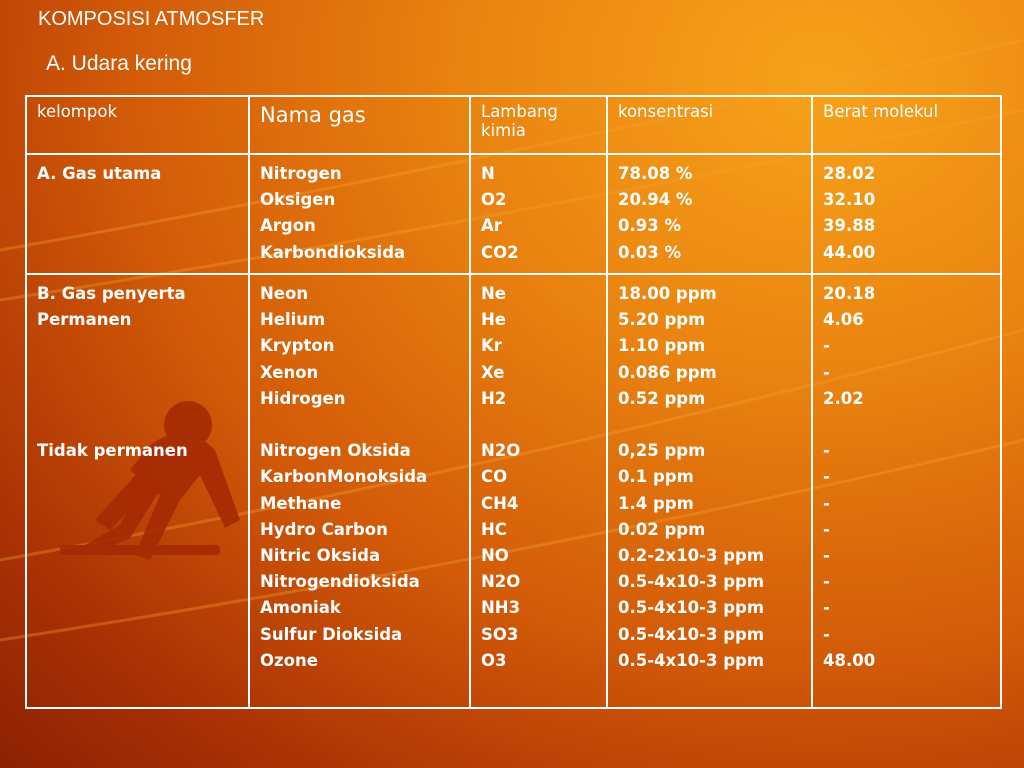 Image resolution: width=1024 pixels, height=768 pixels. What do you see at coordinates (662, 320) in the screenshot?
I see `cell-line: 5.20 ppm` at bounding box center [662, 320].